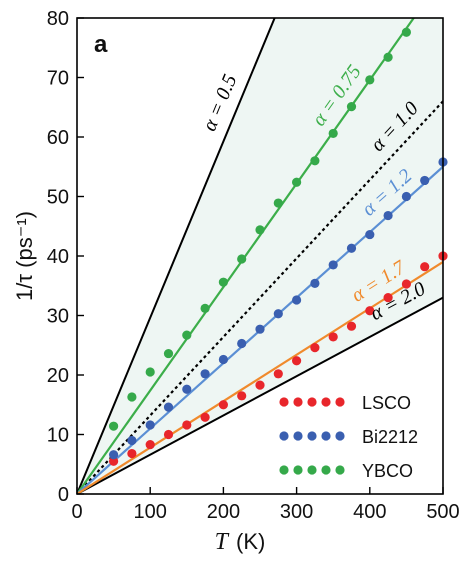 Image resolution: width=462 pixels, height=563 pixels. Describe the element at coordinates (442, 512) in the screenshot. I see `x-tick-label: 500` at that location.